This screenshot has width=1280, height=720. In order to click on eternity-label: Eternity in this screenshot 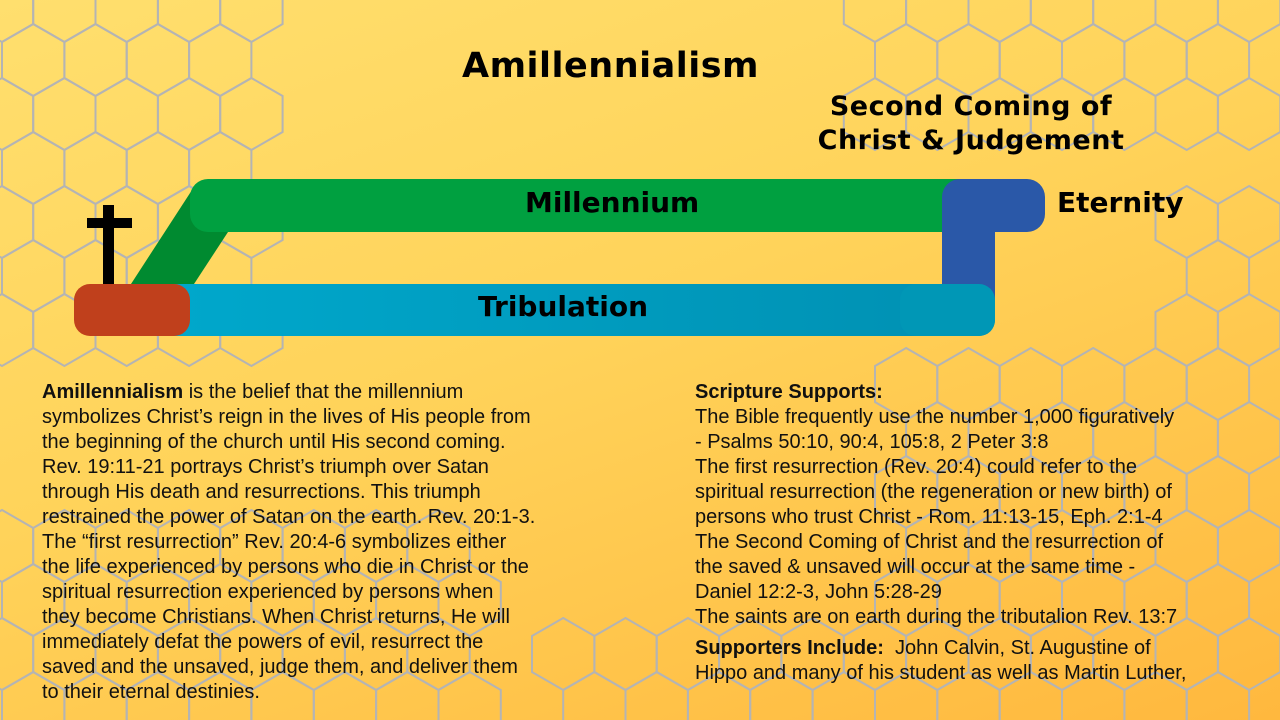, I will do `click(1120, 202)`.